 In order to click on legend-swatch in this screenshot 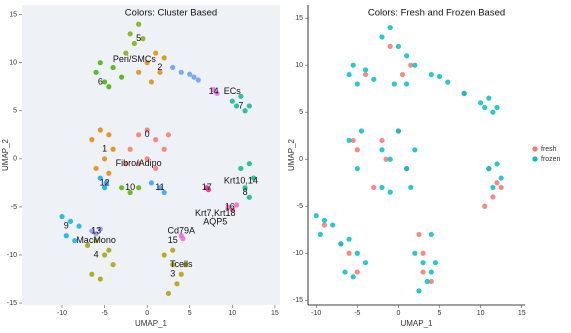, I will do `click(535, 159)`.